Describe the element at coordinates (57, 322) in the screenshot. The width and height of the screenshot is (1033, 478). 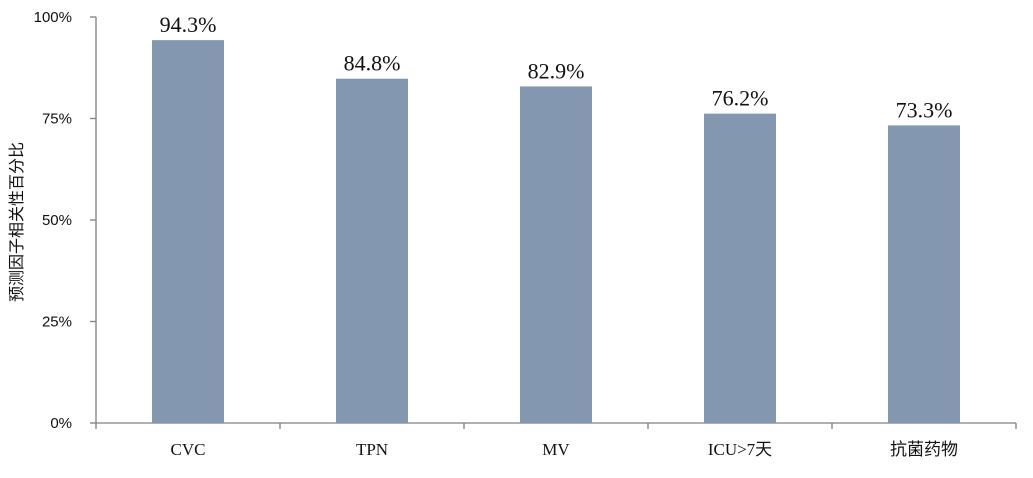
I see `y-tick-label: 25%` at that location.